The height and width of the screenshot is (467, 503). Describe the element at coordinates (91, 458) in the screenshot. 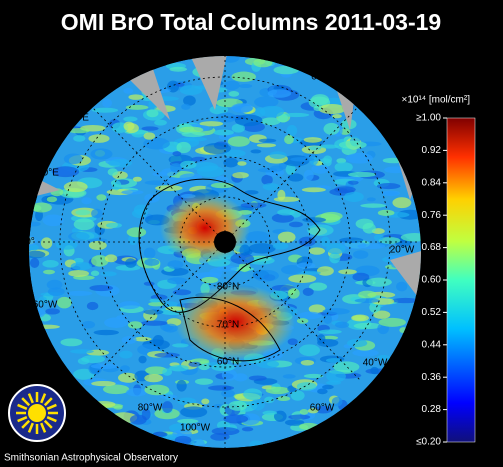

I see `credit: Smithsonian Astrophysical Observatory` at that location.